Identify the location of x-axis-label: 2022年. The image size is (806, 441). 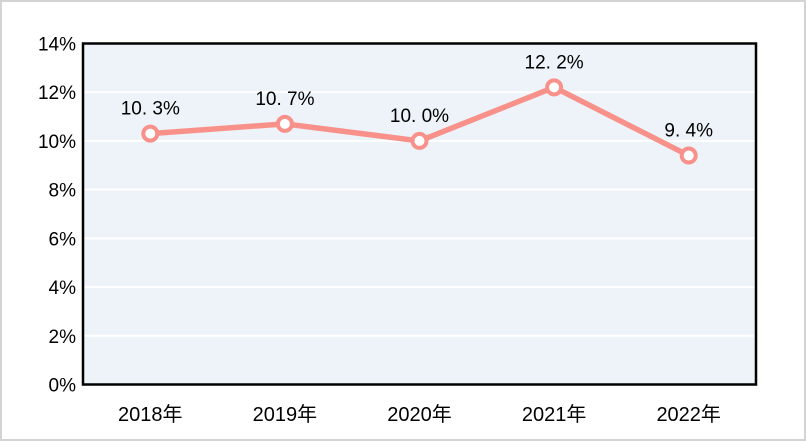
(688, 414).